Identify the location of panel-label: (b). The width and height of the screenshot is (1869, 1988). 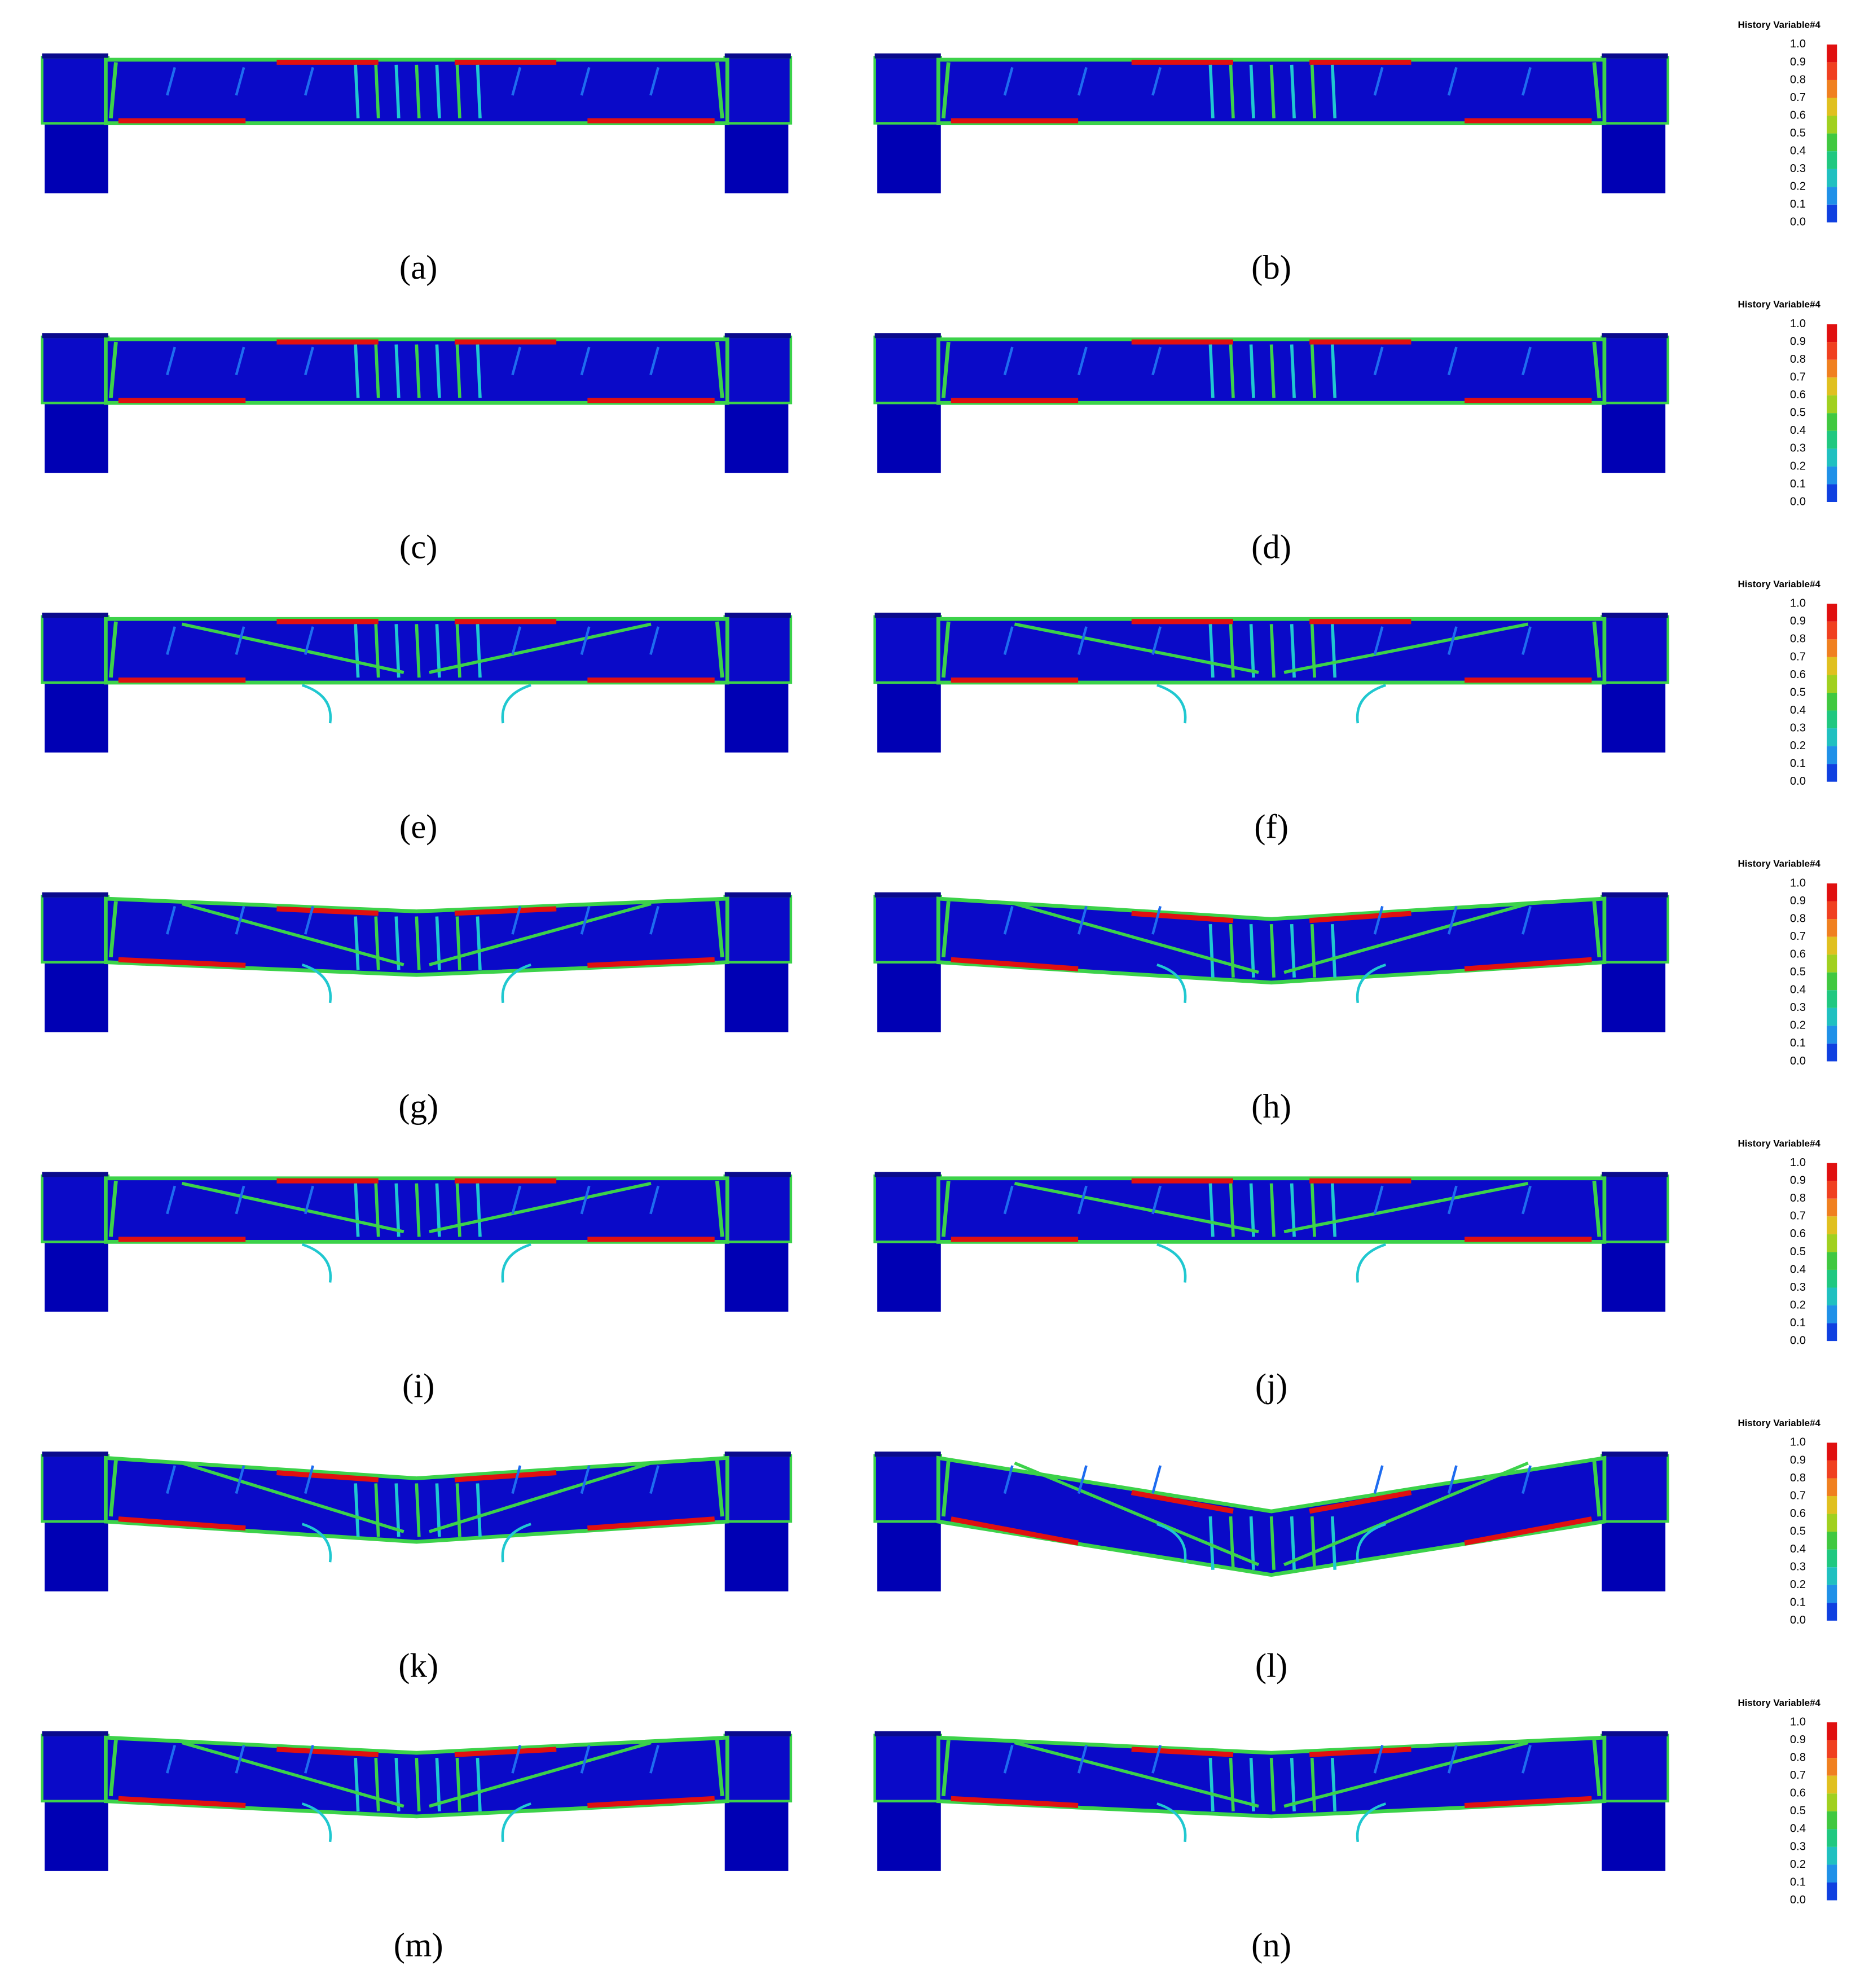
(1271, 268).